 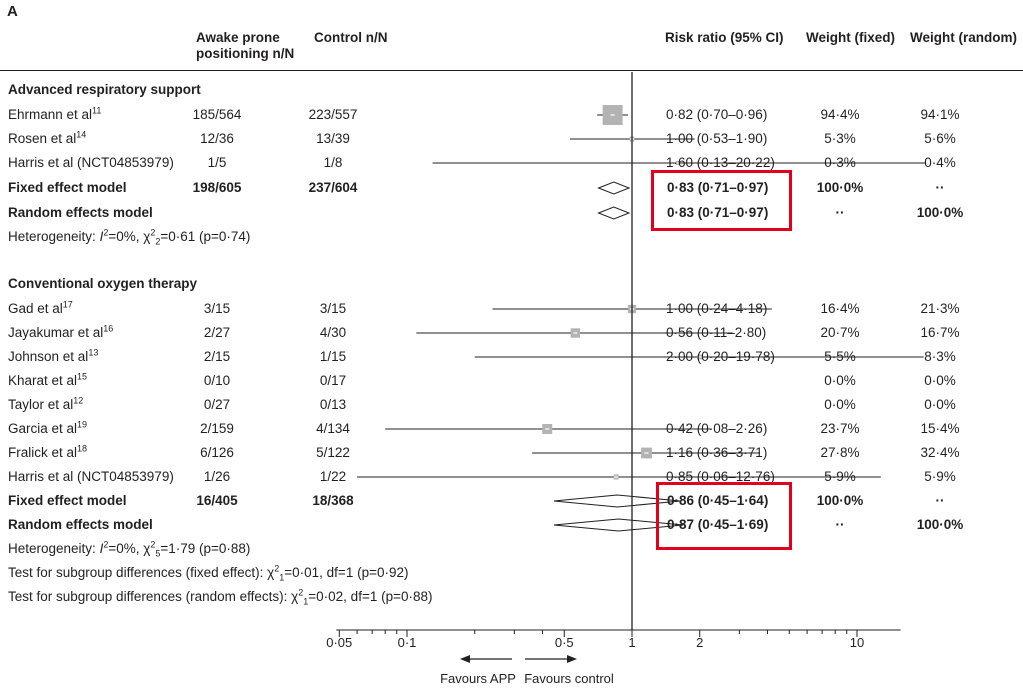 I want to click on favours-right-arrowhead, so click(x=572, y=659).